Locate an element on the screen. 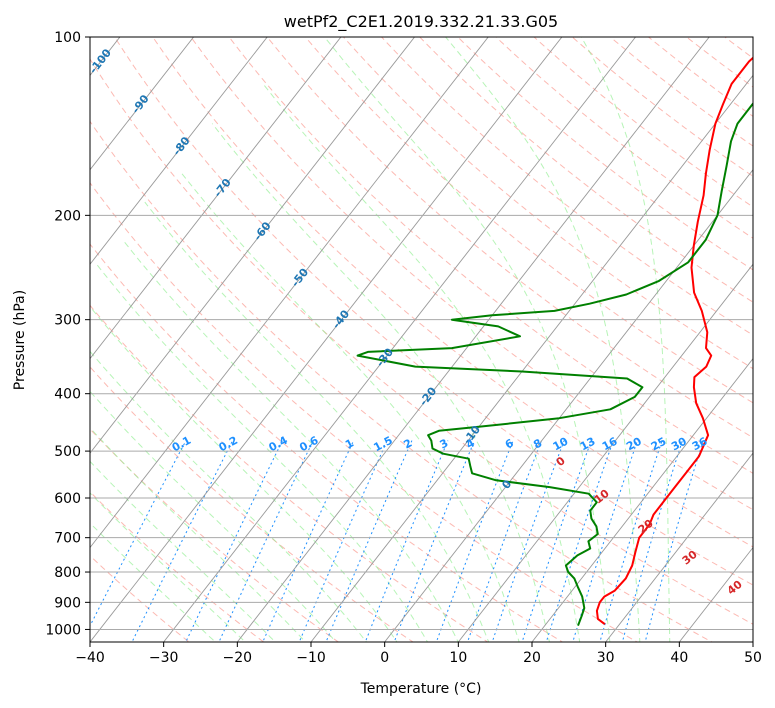 The height and width of the screenshot is (708, 775). x-tick-label: −20 is located at coordinates (238, 658).